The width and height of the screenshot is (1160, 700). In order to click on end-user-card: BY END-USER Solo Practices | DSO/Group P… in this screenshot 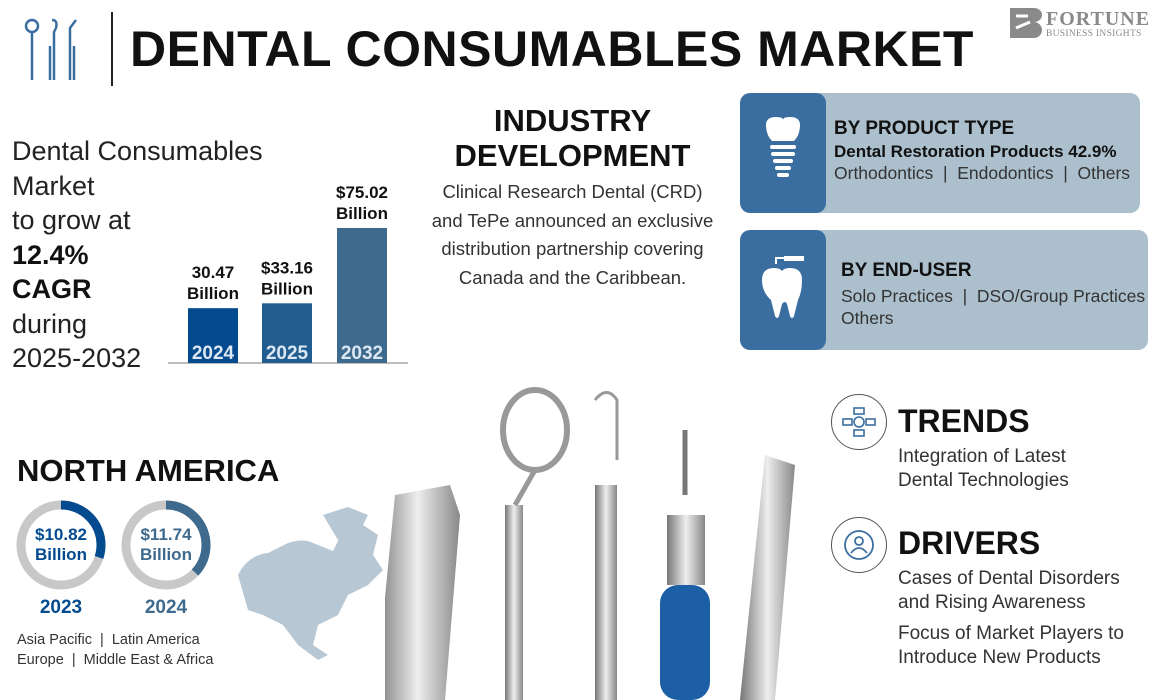, I will do `click(944, 290)`.